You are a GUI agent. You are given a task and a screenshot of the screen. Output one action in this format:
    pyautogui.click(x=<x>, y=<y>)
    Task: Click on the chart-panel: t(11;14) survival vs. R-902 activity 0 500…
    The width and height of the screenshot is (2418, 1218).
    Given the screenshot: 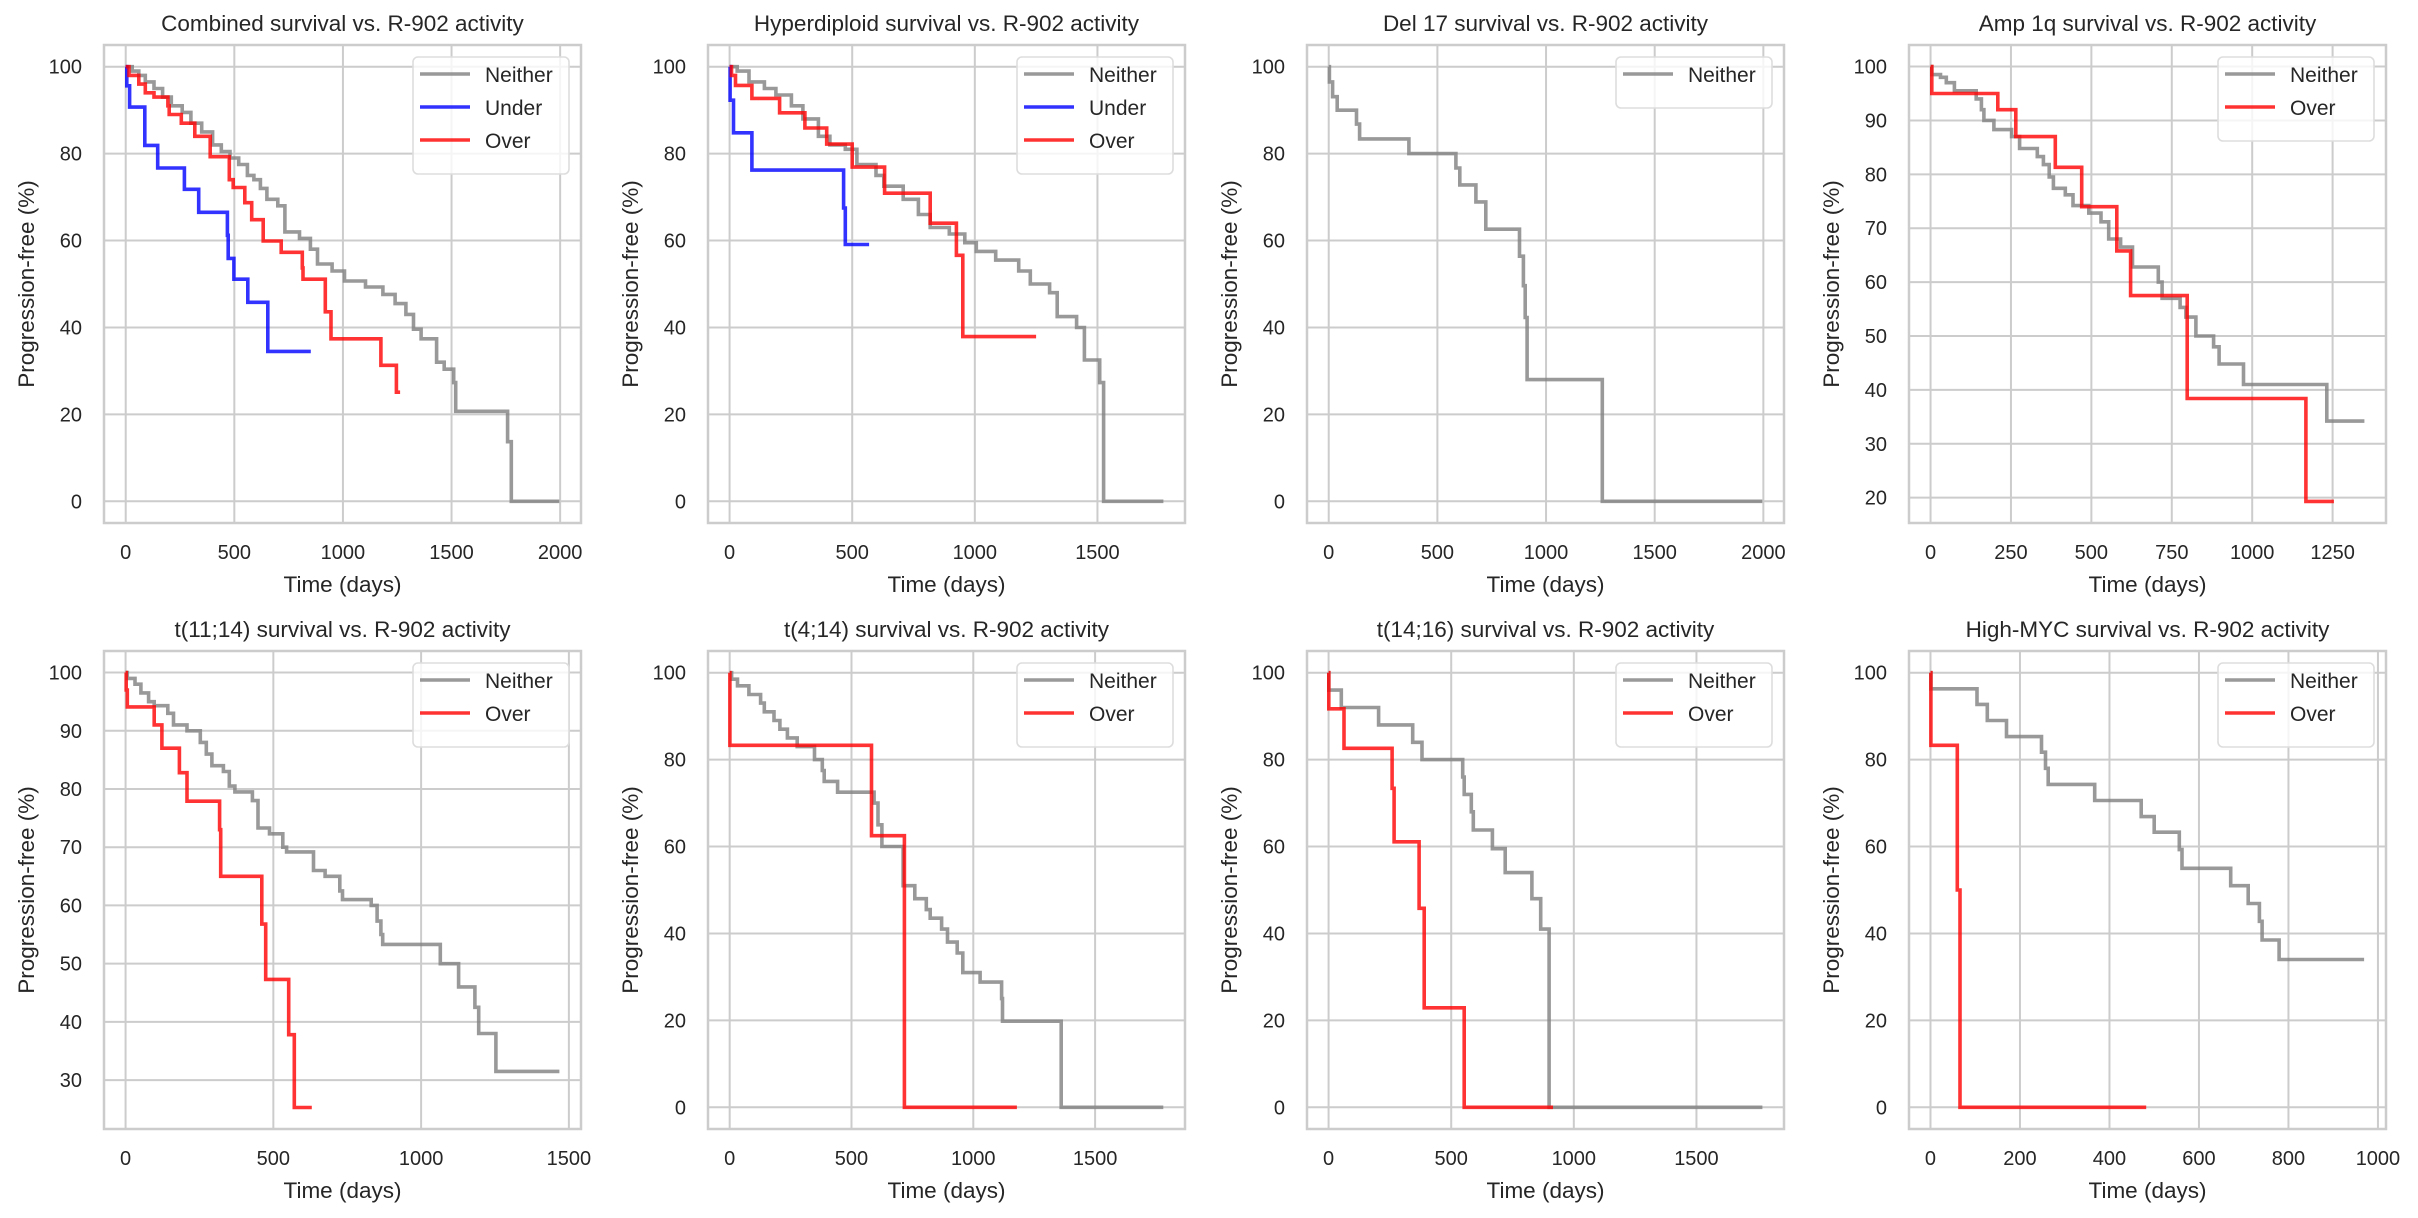 What is the action you would take?
    pyautogui.click(x=302, y=910)
    